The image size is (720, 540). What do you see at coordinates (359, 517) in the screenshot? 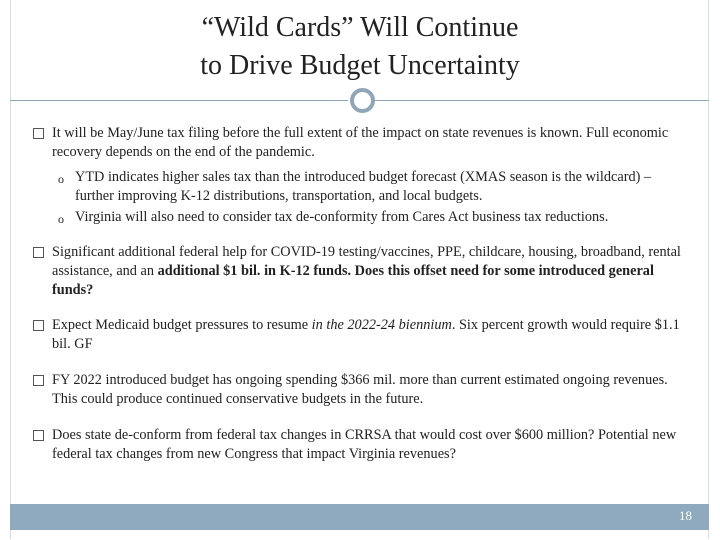
I see `footer-bar` at bounding box center [359, 517].